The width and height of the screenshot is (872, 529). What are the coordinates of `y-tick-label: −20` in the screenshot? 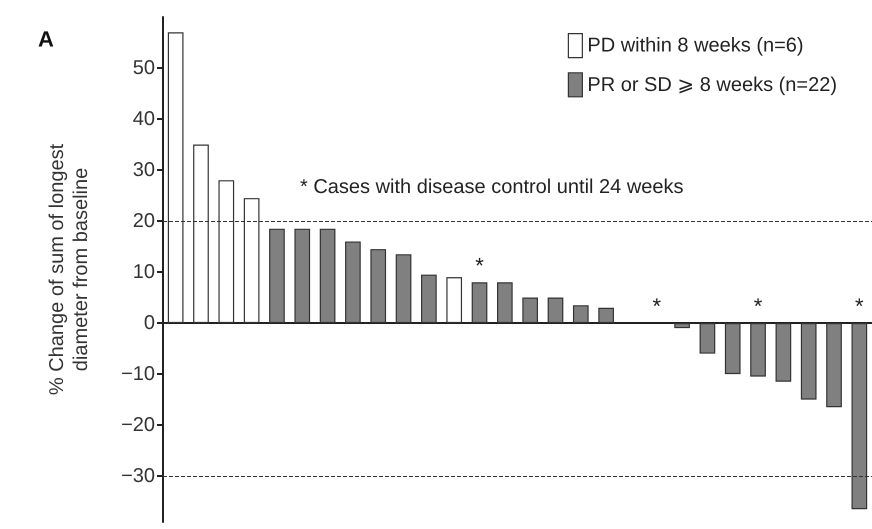 It's located at (138, 425).